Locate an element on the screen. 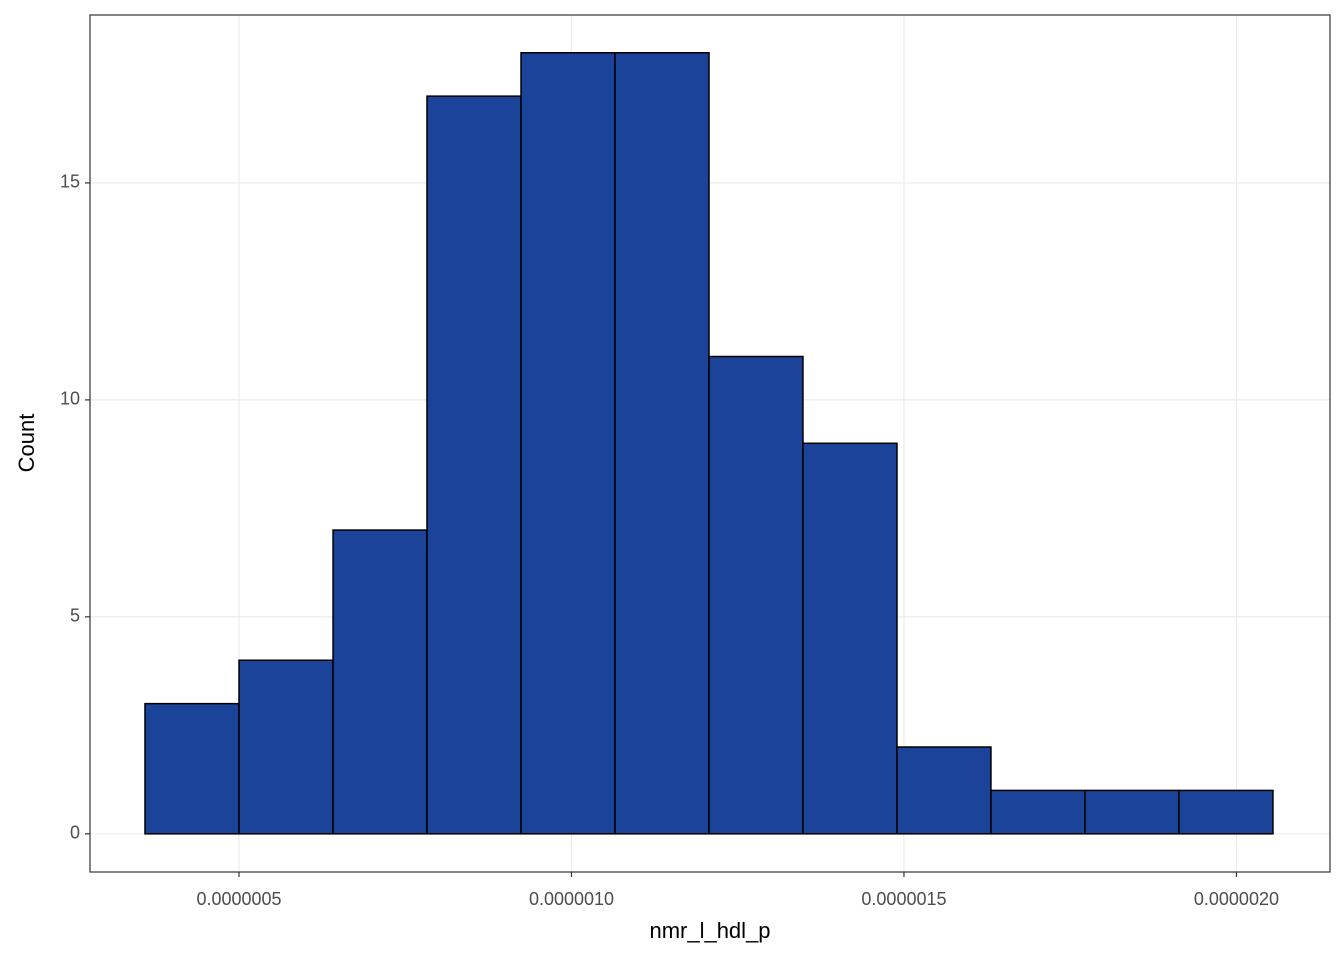 Image resolution: width=1344 pixels, height=960 pixels. x-tick-label: 0.0000020 is located at coordinates (1236, 899).